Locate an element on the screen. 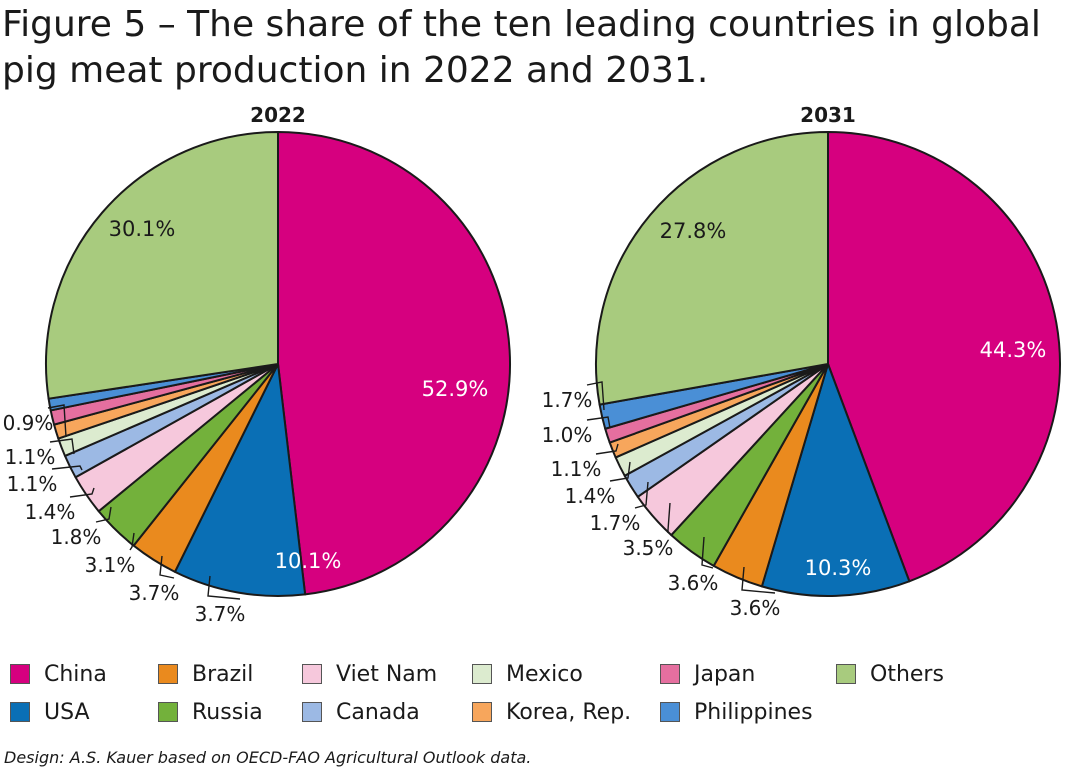  leader-line-canada-2031 is located at coordinates (641, 495).